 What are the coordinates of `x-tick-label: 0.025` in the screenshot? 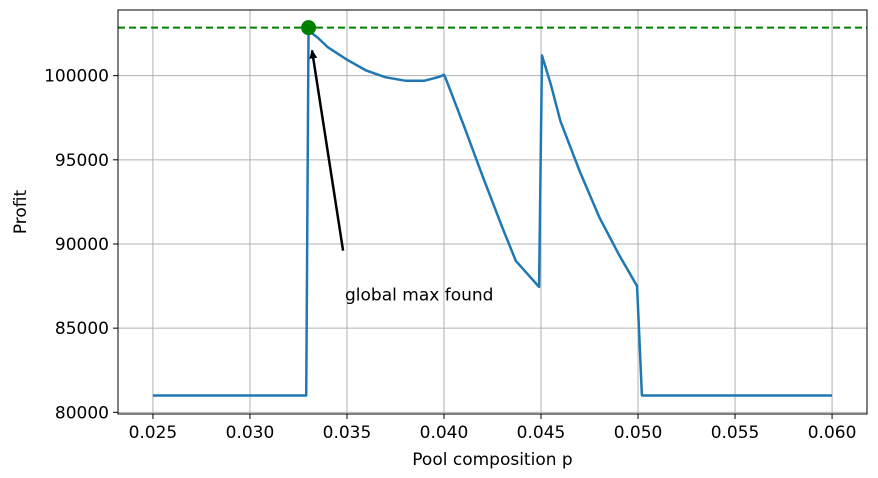 It's located at (153, 433).